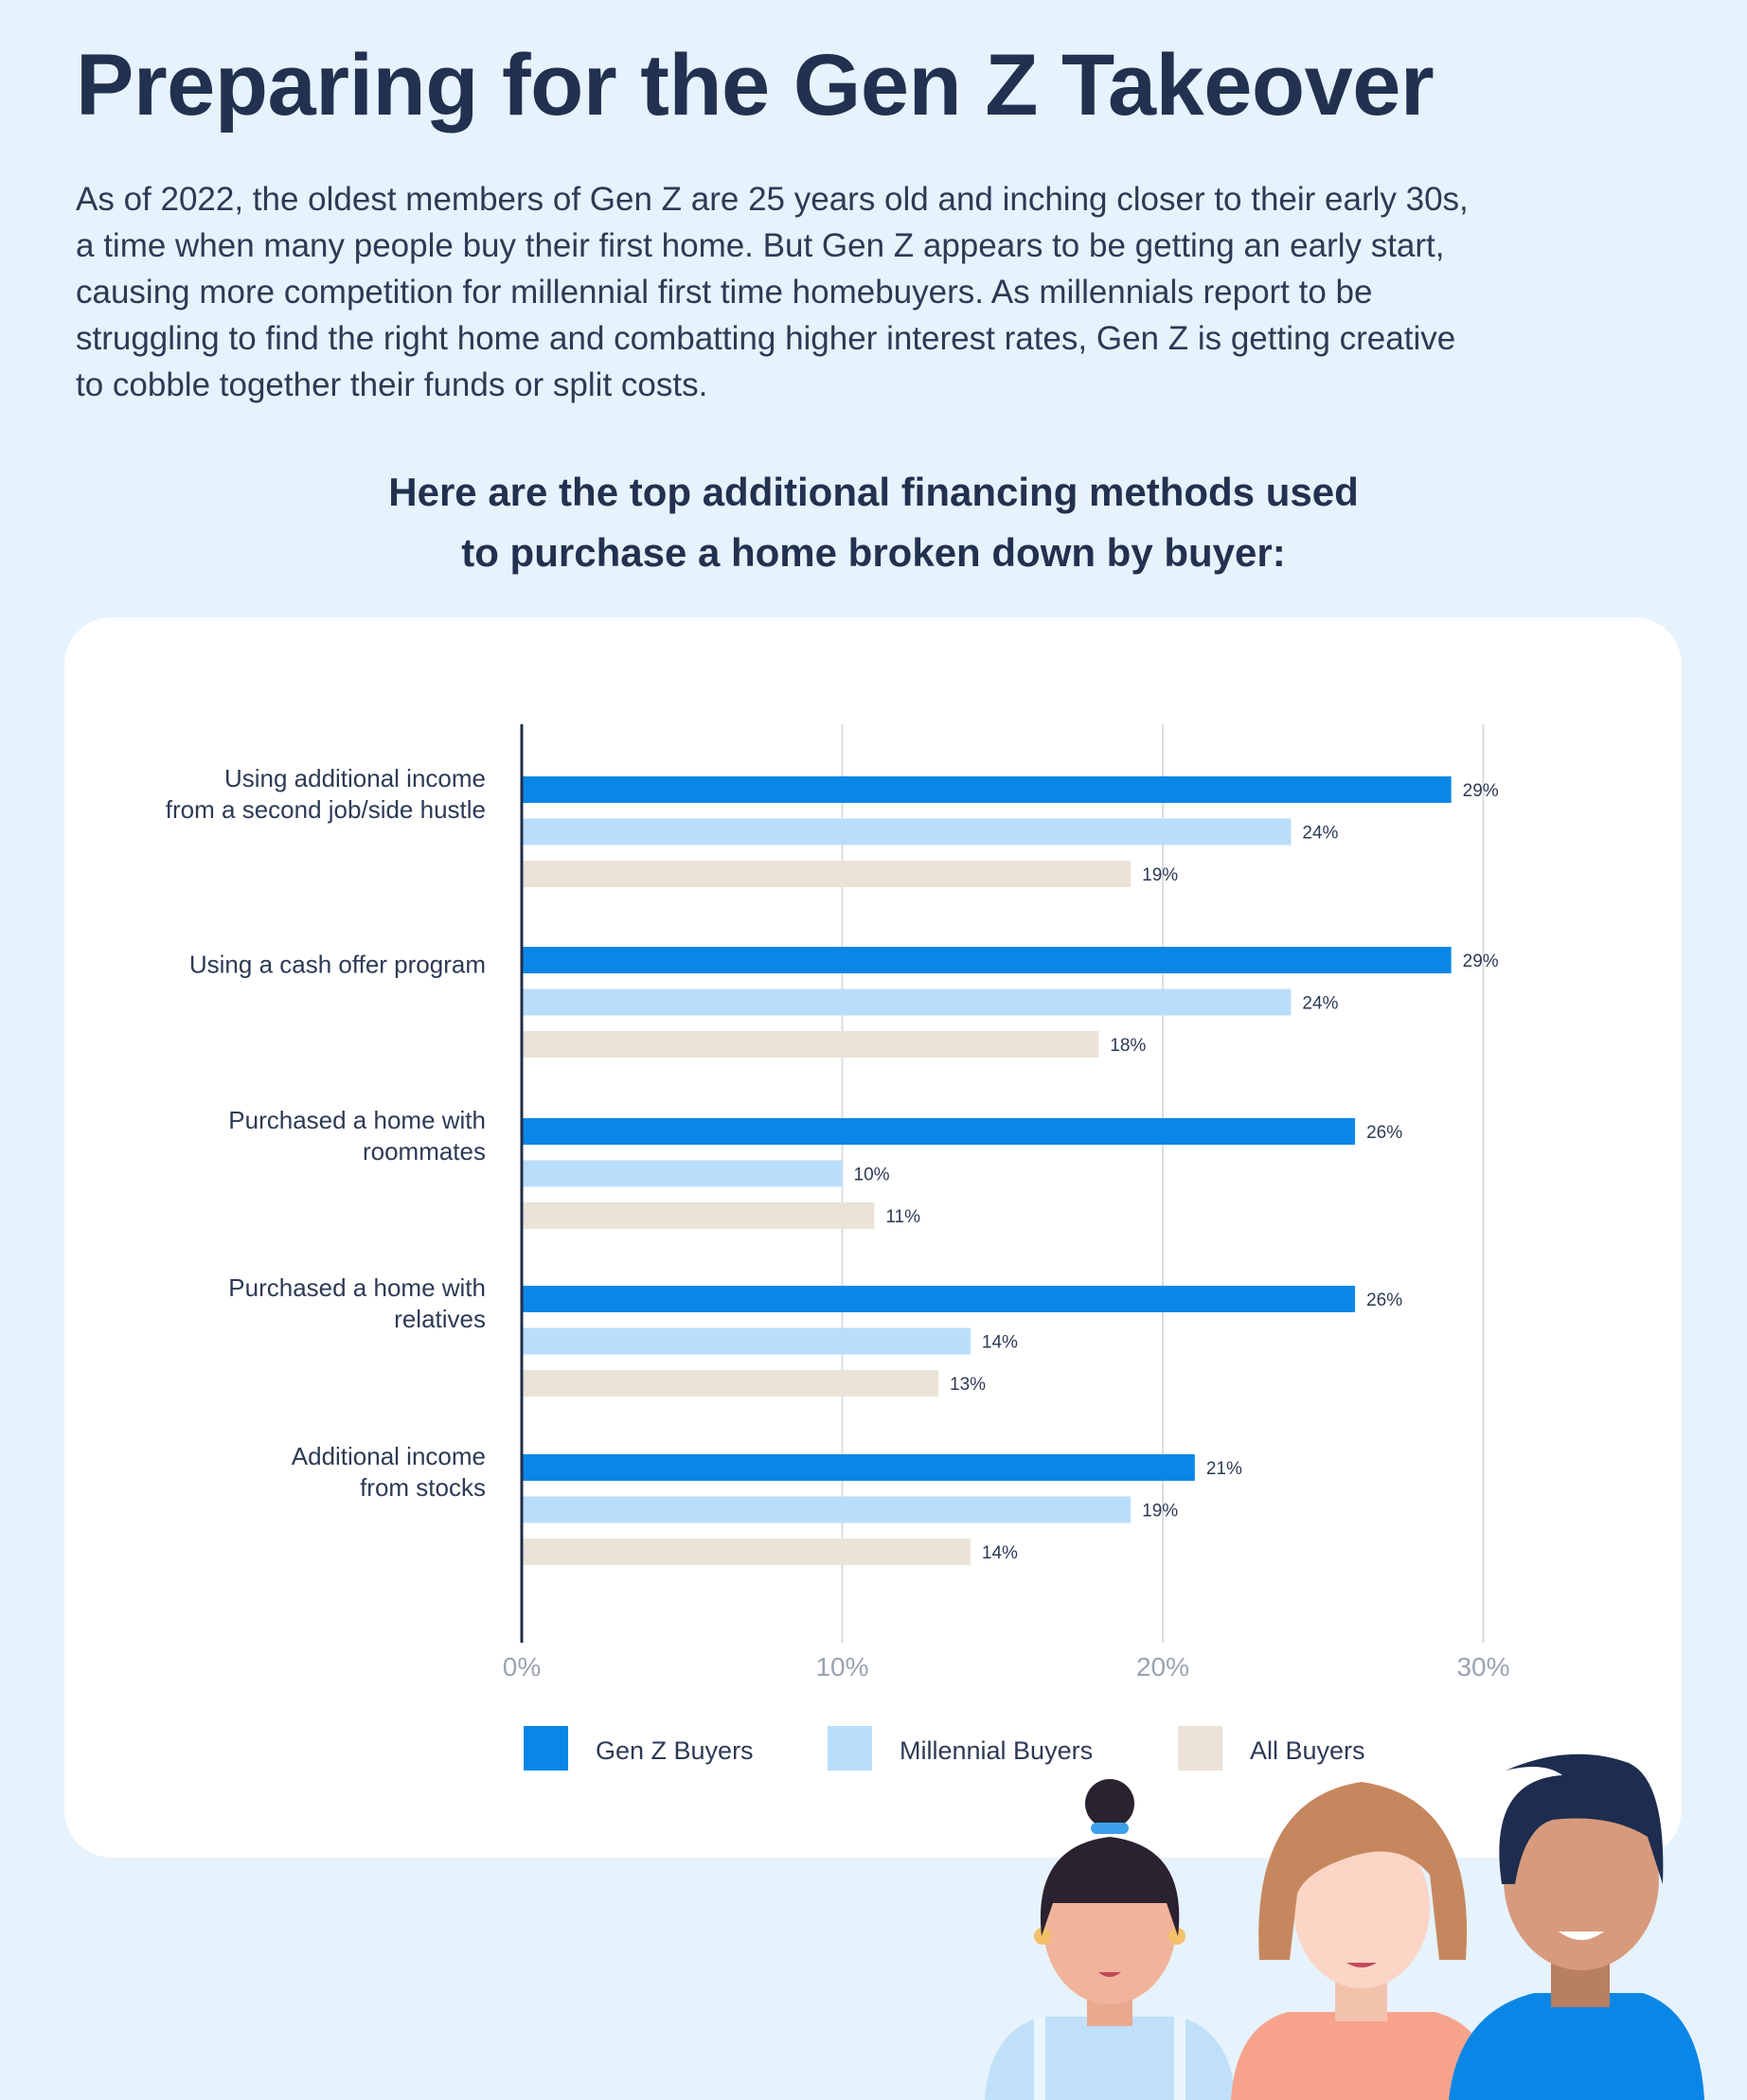 Image resolution: width=1747 pixels, height=2100 pixels. I want to click on man-figure, so click(1576, 1926).